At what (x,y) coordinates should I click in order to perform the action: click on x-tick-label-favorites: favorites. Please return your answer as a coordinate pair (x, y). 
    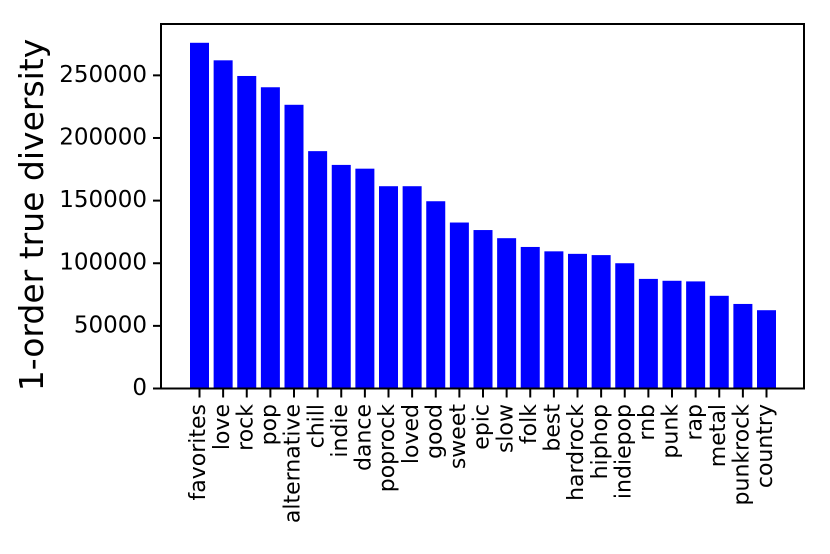
    Looking at the image, I should click on (198, 452).